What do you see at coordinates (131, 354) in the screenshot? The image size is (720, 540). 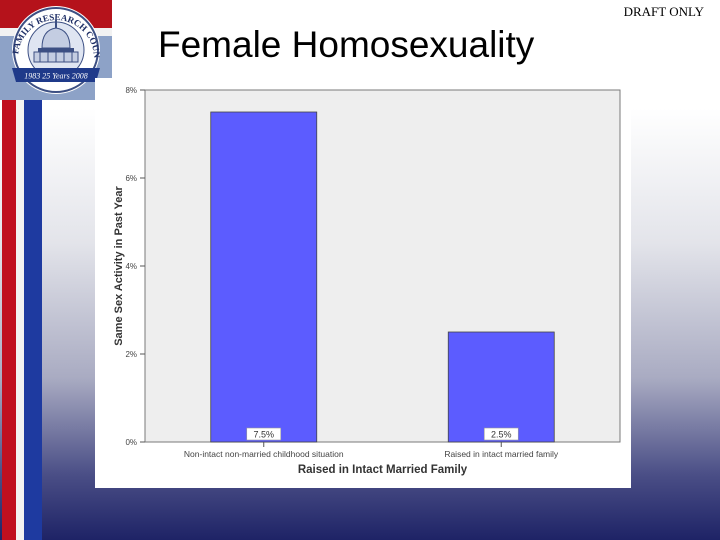 I see `y-tick-label: 2%` at bounding box center [131, 354].